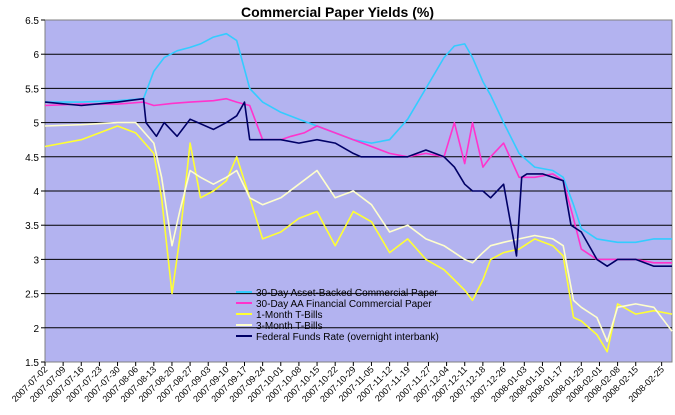  Describe the element at coordinates (337, 12) in the screenshot. I see `chart-title: Commercial Paper Yields (%)` at that location.